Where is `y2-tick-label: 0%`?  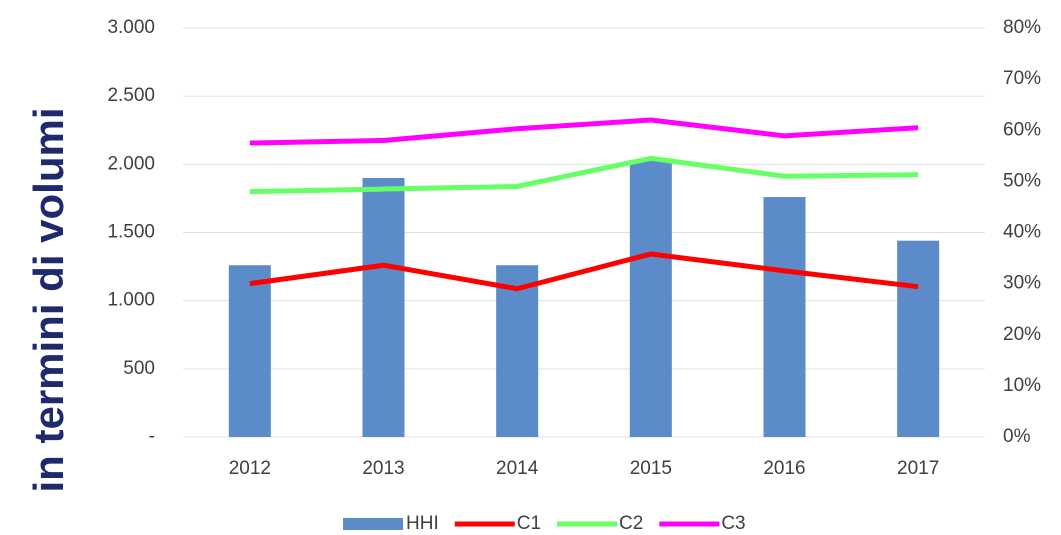 y2-tick-label: 0% is located at coordinates (1017, 436).